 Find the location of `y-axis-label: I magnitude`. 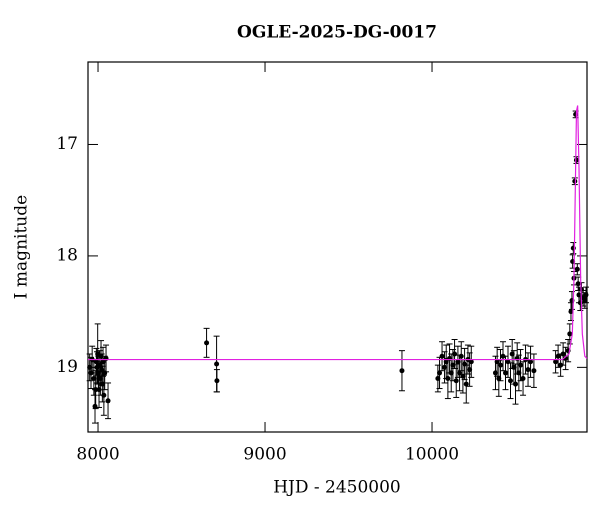

y-axis-label: I magnitude is located at coordinates (22, 247).